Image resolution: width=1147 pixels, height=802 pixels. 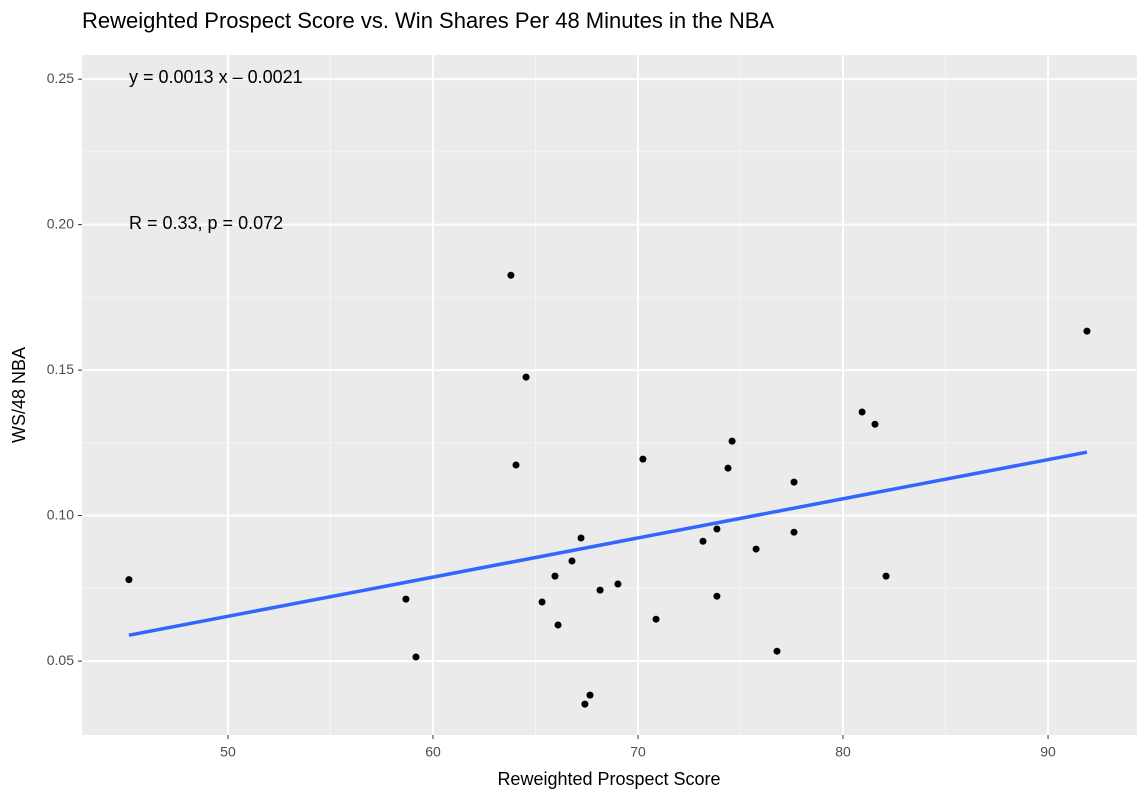 I want to click on y-tick-label: 0.25, so click(x=60, y=78).